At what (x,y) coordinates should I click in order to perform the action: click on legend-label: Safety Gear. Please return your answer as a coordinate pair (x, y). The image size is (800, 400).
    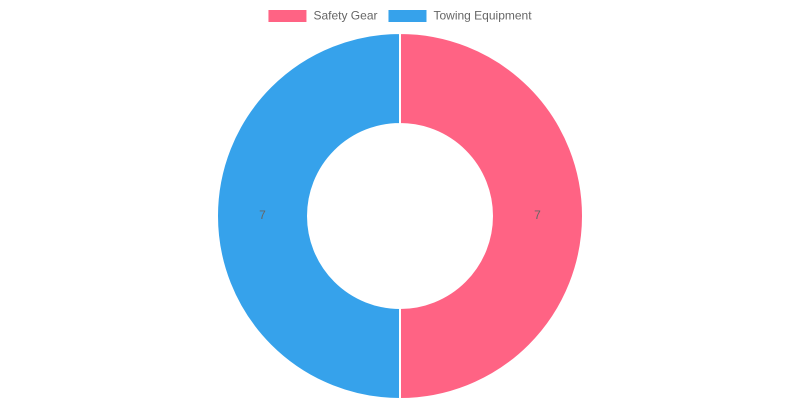
    Looking at the image, I should click on (345, 16).